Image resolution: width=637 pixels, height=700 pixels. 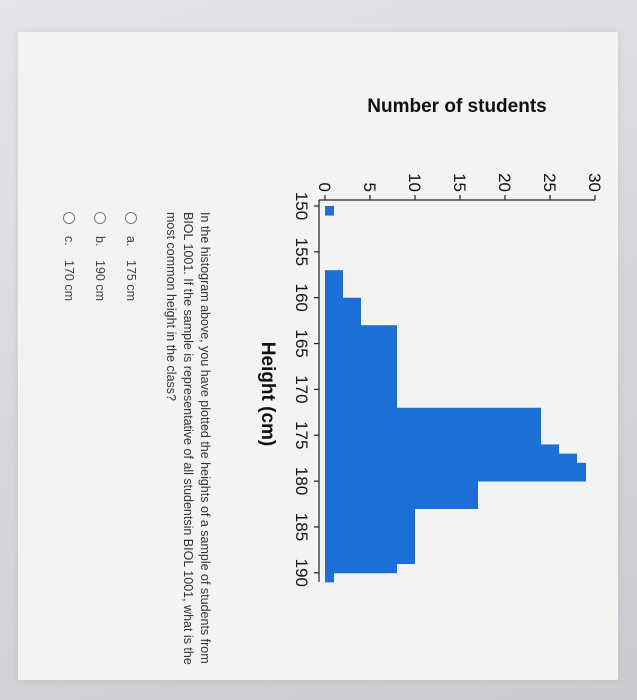 What do you see at coordinates (301, 252) in the screenshot?
I see `x-tick-label: 155` at bounding box center [301, 252].